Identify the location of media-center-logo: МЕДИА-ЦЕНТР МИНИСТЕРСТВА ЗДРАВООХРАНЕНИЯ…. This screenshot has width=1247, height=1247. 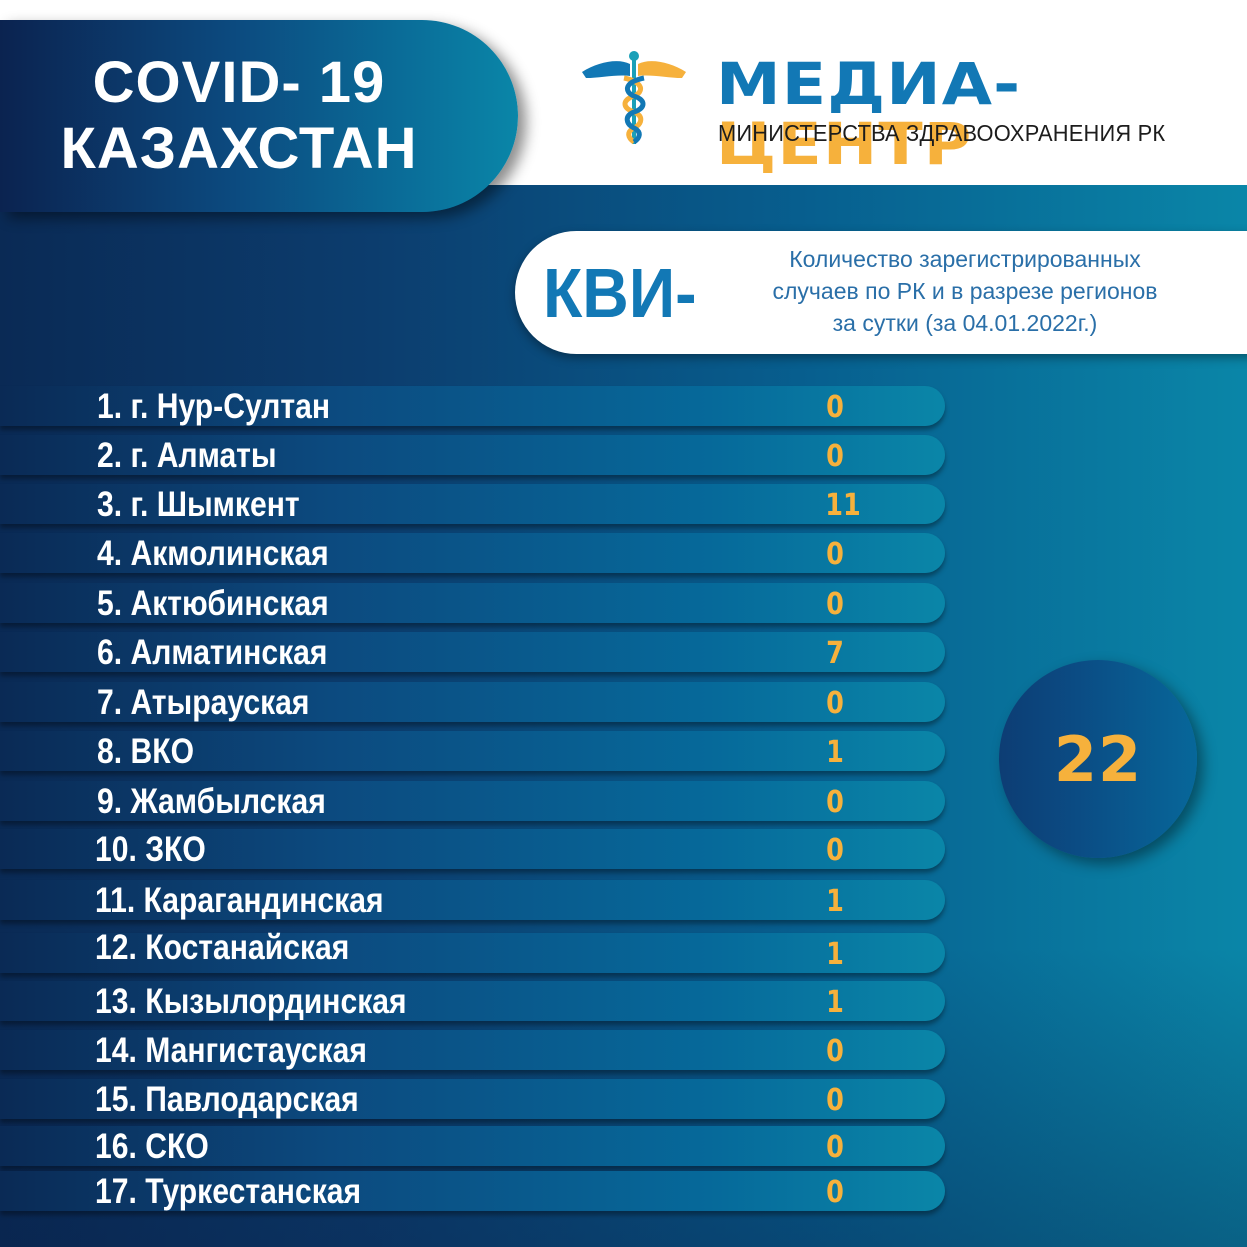
(888, 109).